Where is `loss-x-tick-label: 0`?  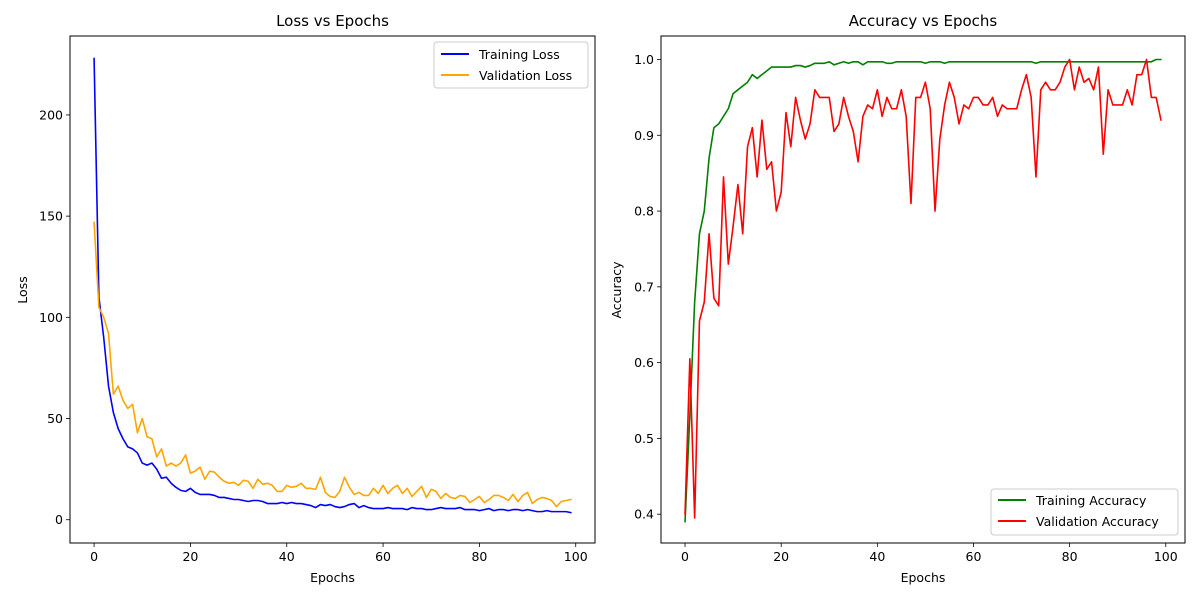 loss-x-tick-label: 0 is located at coordinates (94, 556).